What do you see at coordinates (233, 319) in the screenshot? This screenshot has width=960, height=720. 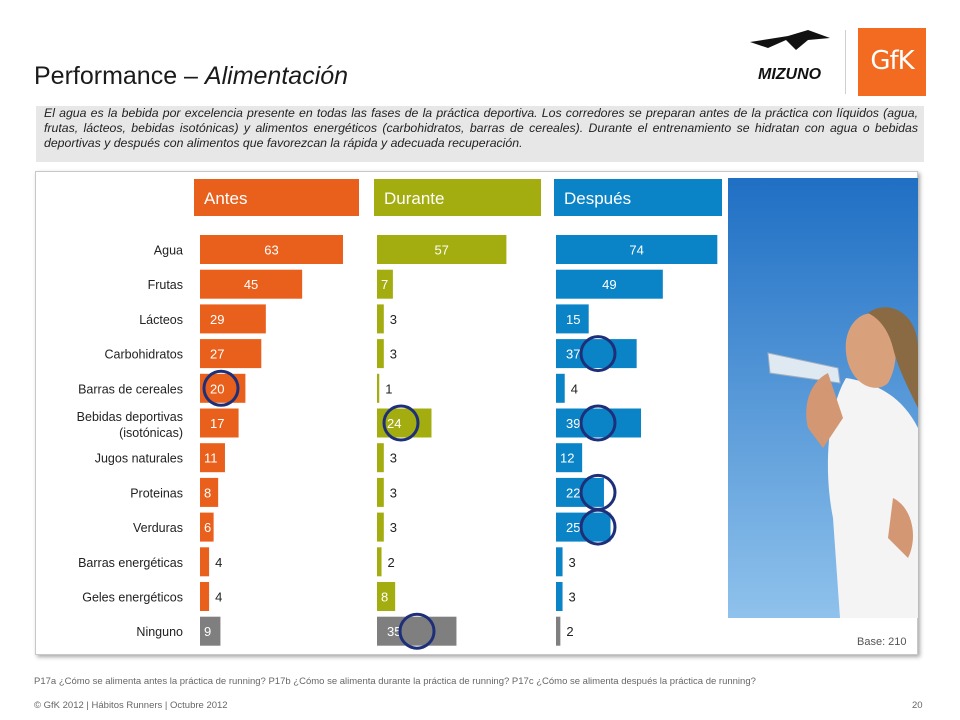 I see `bar-antes-lacteos` at bounding box center [233, 319].